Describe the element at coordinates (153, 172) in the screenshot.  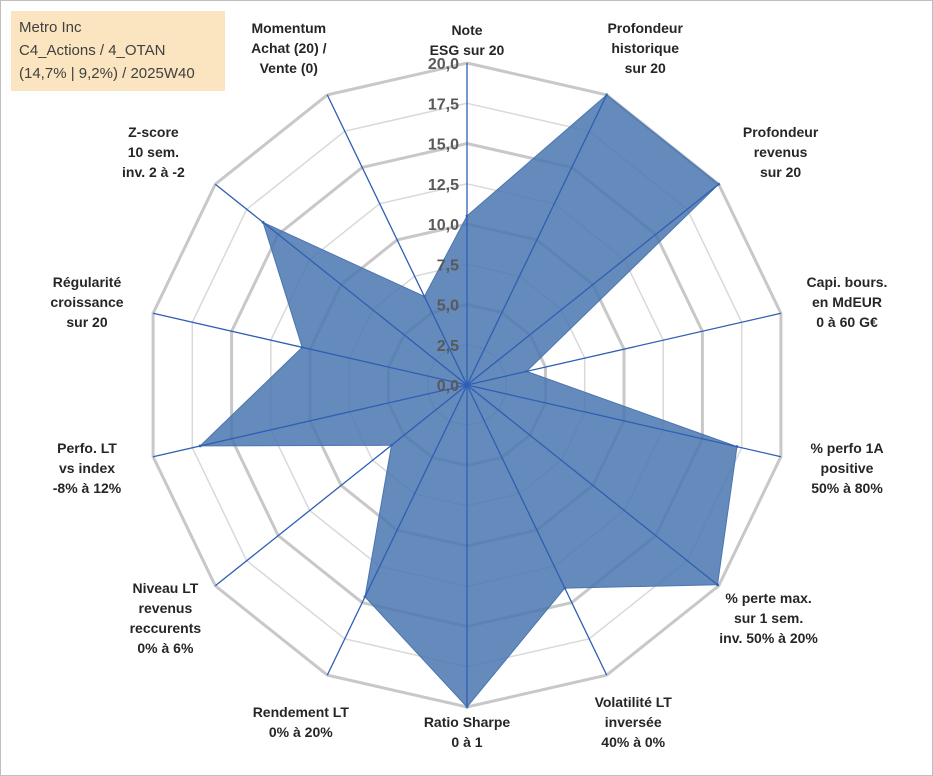
I see `category-label-line: inv. 2 à -2` at that location.